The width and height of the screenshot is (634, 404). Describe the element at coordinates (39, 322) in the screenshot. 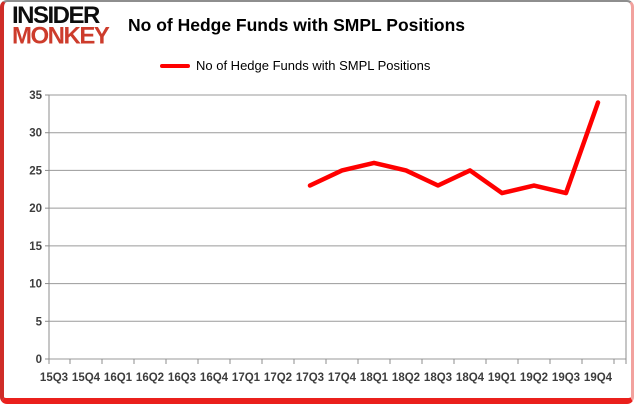

I see `y-axis-label: 5` at that location.